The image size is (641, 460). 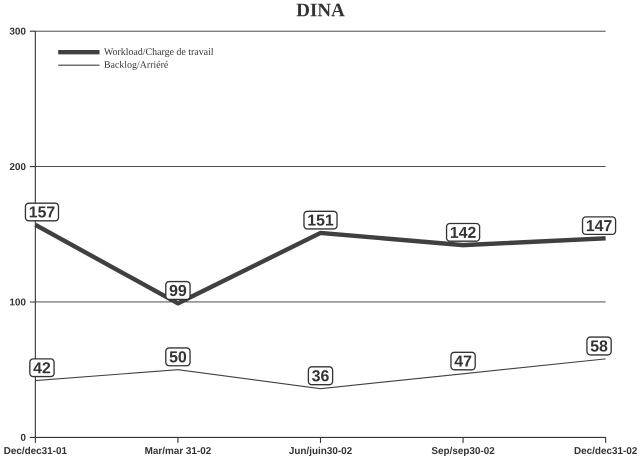 I want to click on x-tick-label: Sep/sep30-02, so click(x=463, y=451).